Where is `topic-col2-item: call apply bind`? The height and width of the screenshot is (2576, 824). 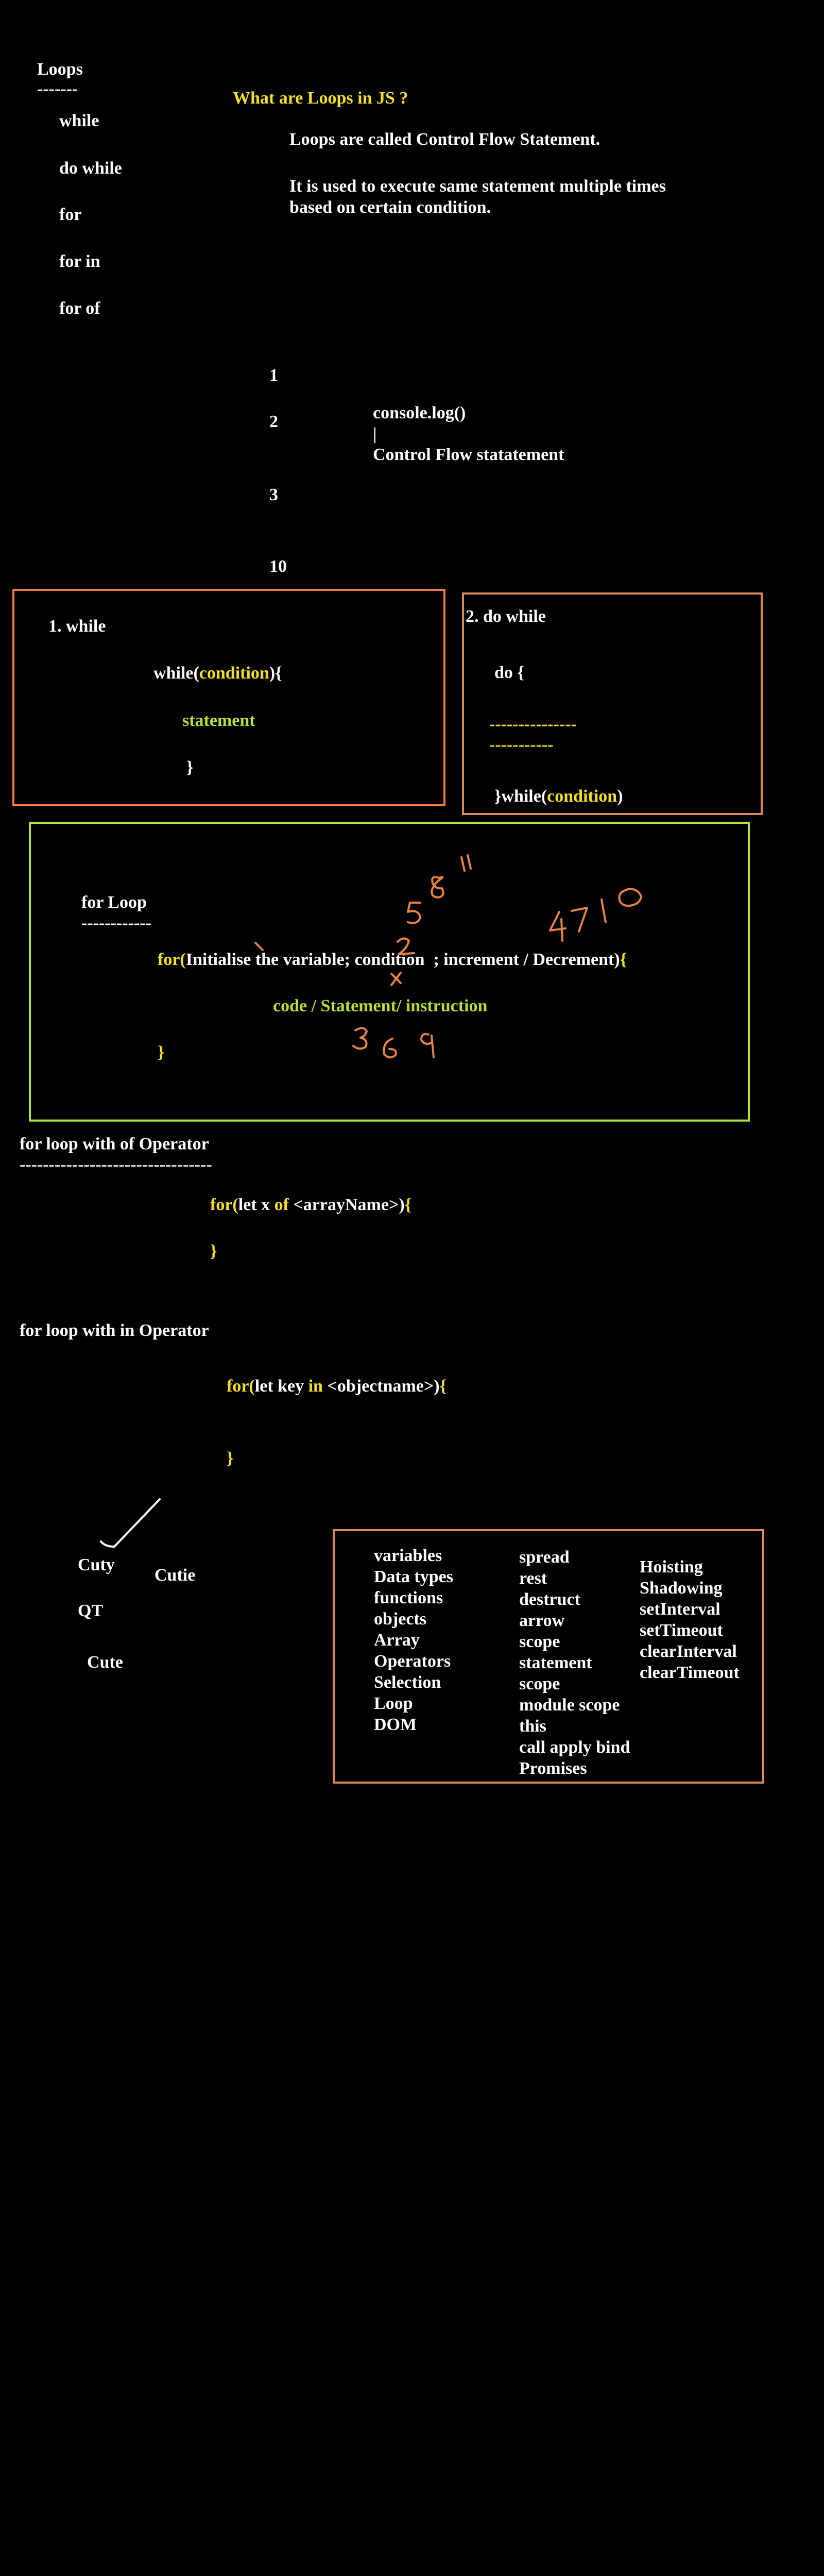
topic-col2-item: call apply bind is located at coordinates (574, 1747).